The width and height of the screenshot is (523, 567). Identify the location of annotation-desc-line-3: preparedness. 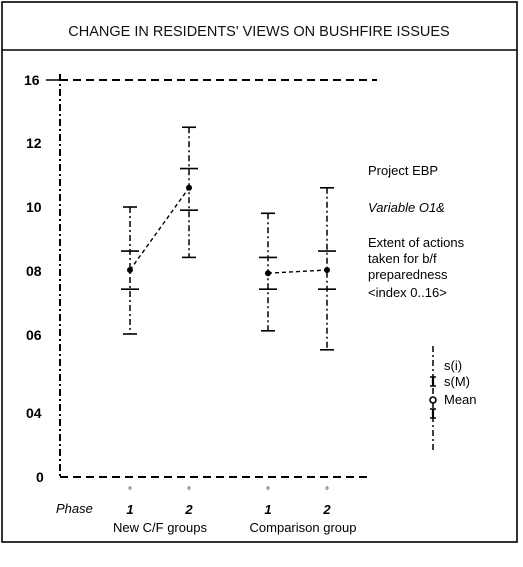
(408, 274).